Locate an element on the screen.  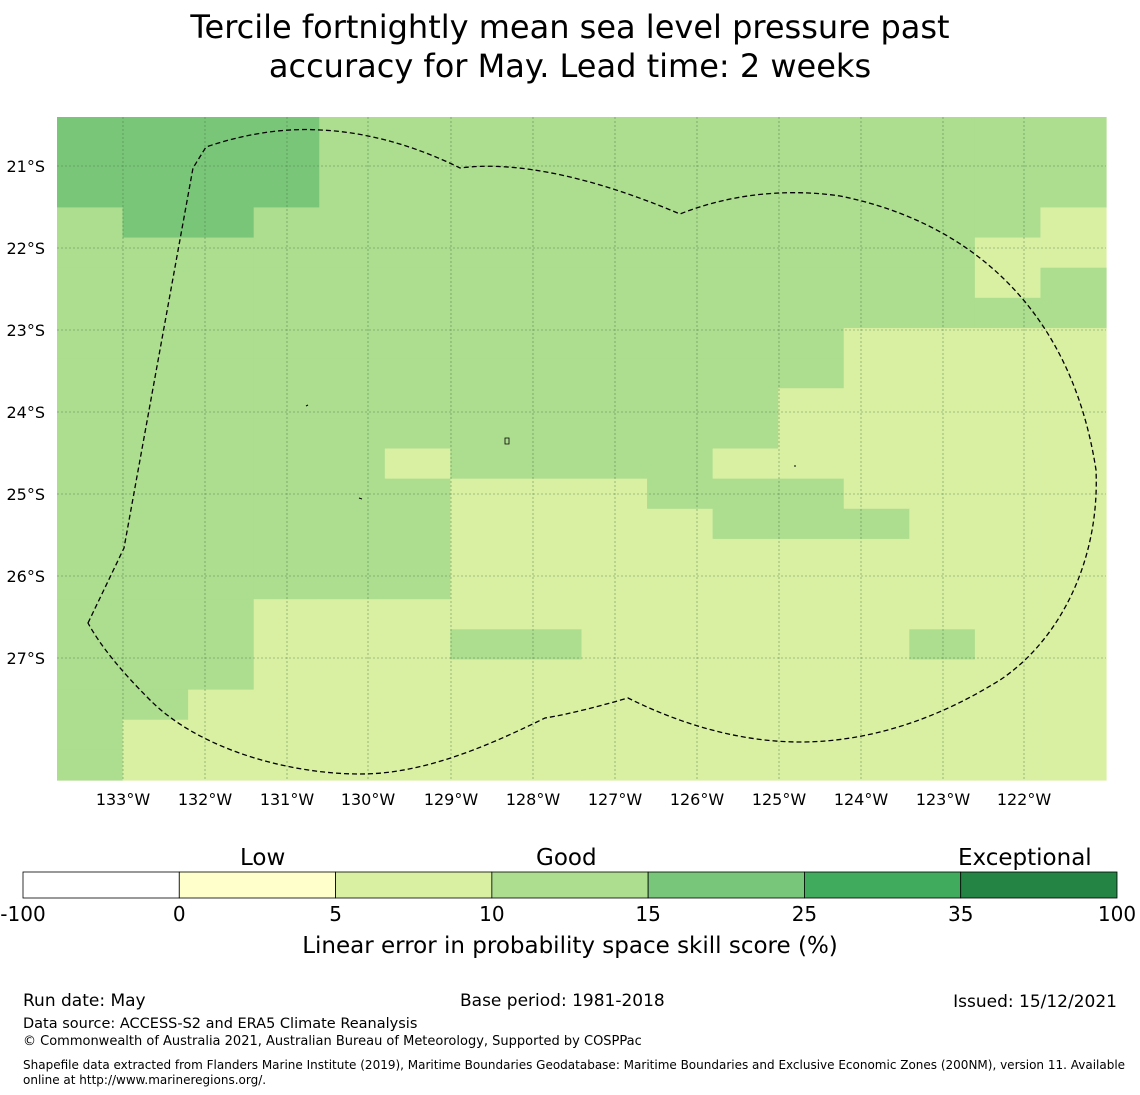
latitude-label: 23°S is located at coordinates (25, 330).